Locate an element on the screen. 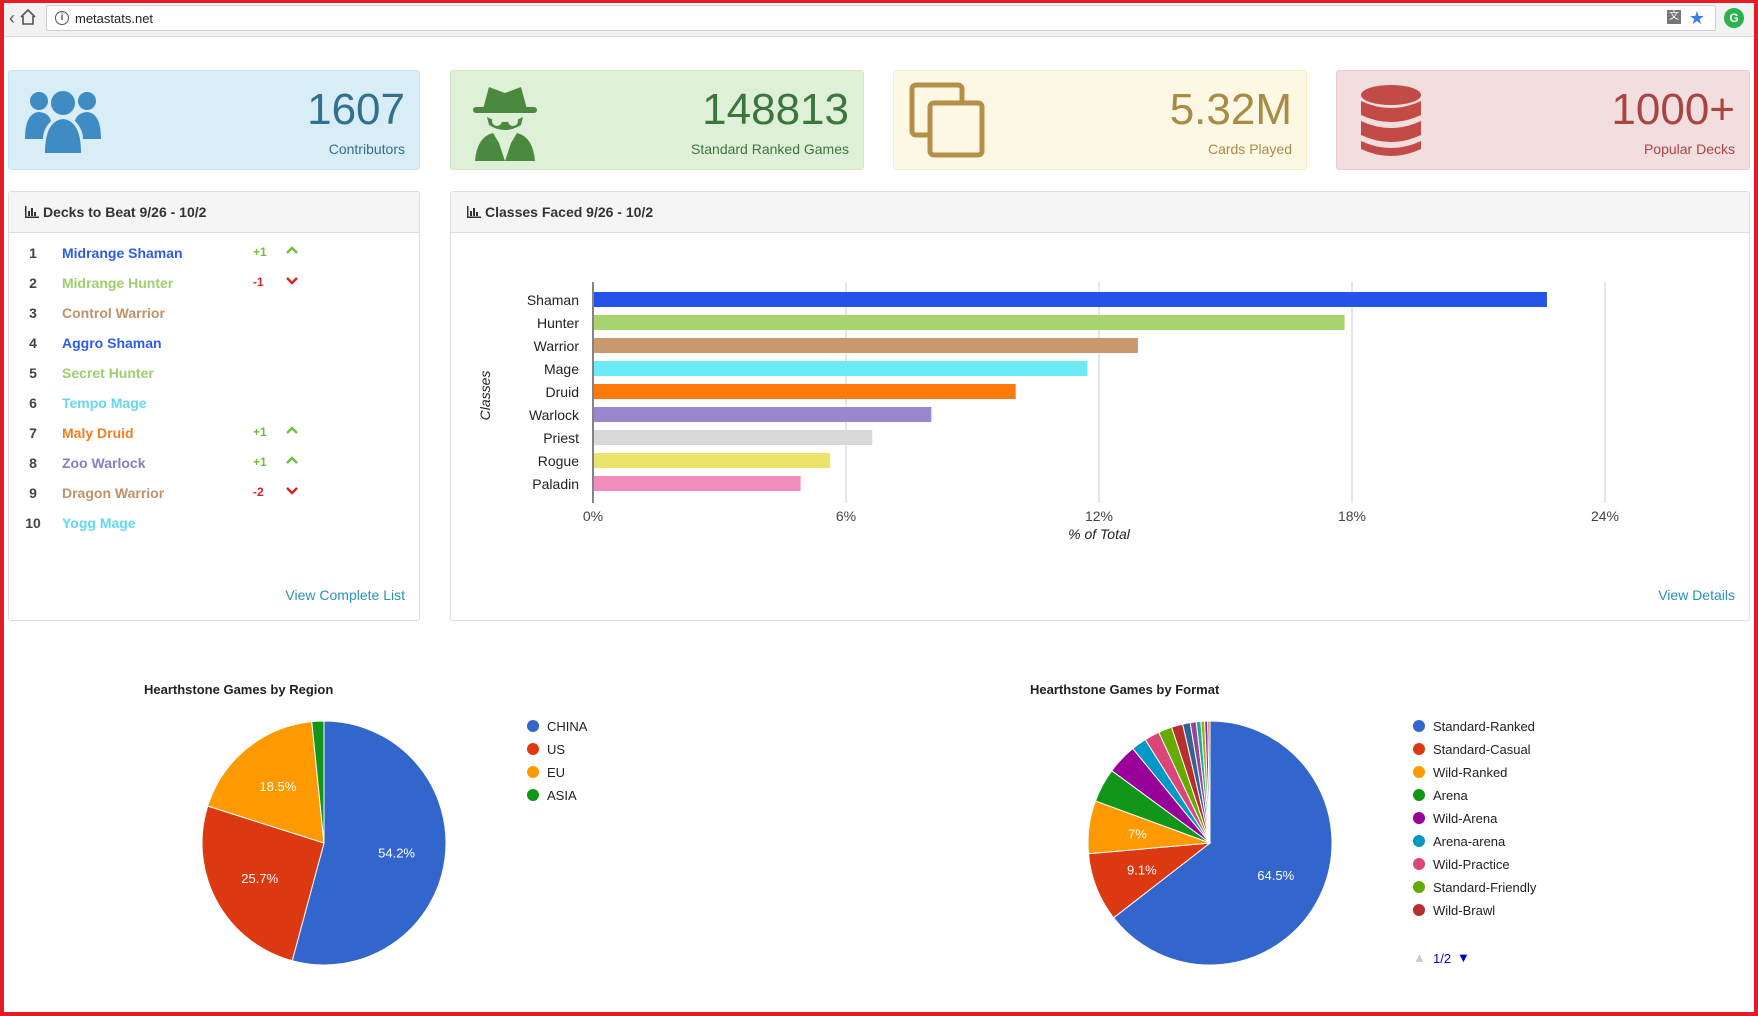 The height and width of the screenshot is (1016, 1758). legend-next-icon: ▼ is located at coordinates (1463, 957).